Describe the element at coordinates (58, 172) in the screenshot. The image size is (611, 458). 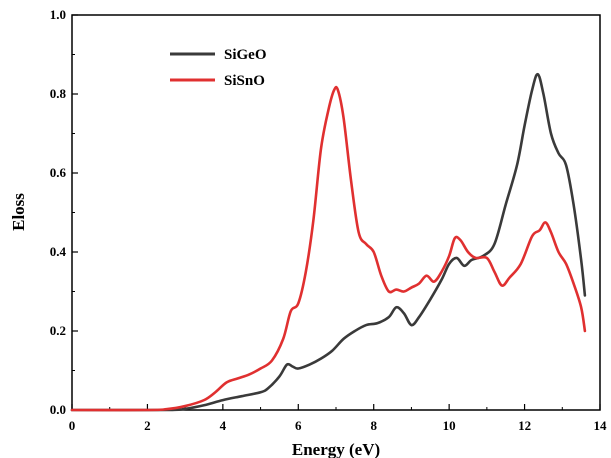
I see `y-tick-label: 0.6` at that location.